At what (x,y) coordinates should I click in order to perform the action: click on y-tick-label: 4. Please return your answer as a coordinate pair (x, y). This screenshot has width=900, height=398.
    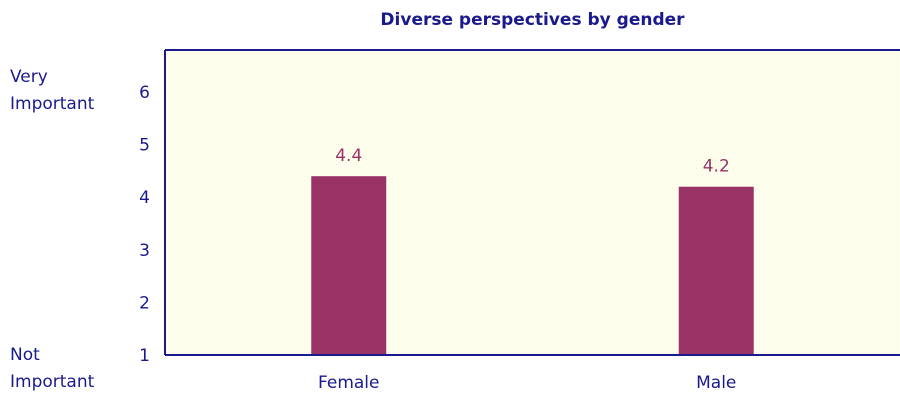
    Looking at the image, I should click on (144, 198).